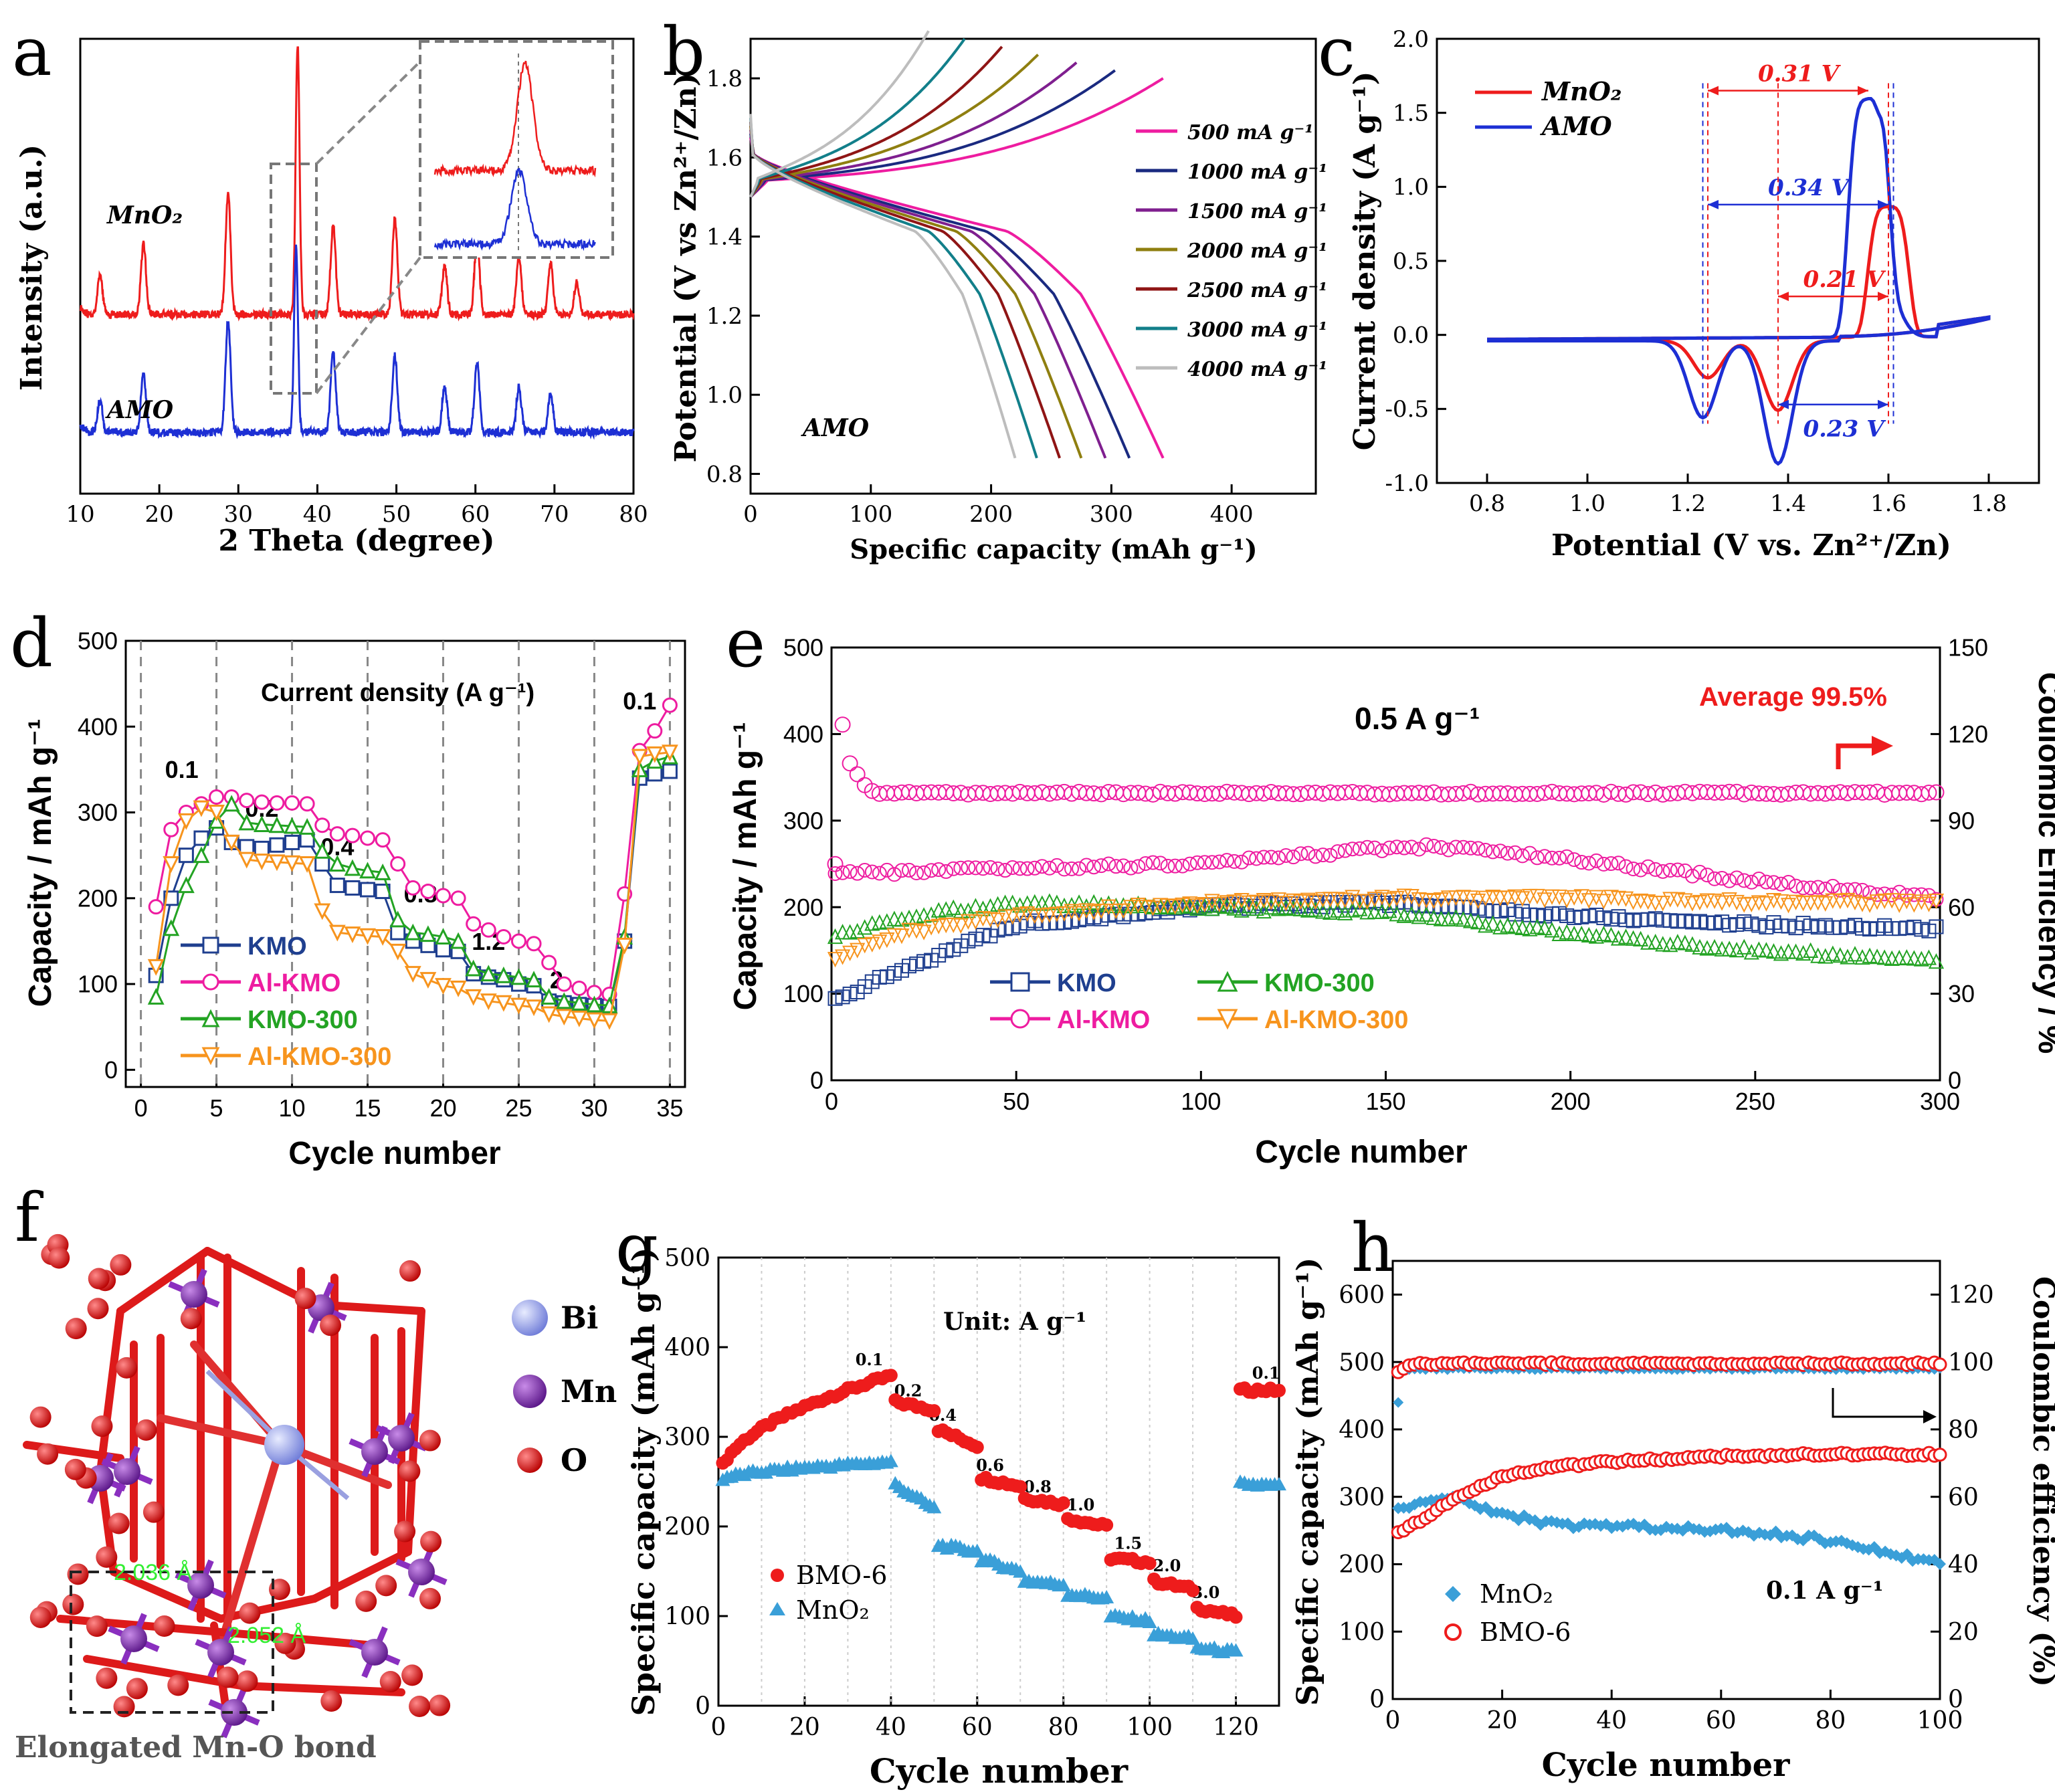  I want to click on x-axis-label-c: Potential (V vs. Zn²⁺/Zn), so click(1751, 545).